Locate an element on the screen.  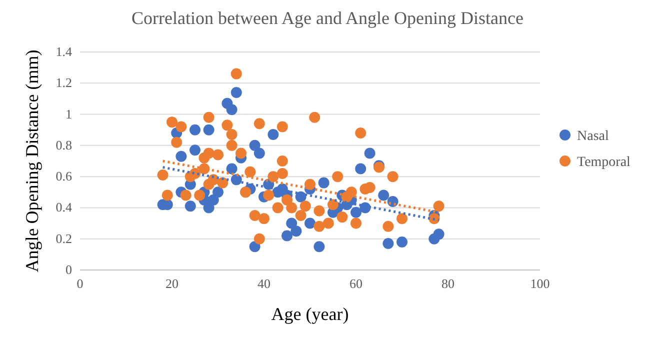
y-tick-label: 1.2 is located at coordinates (64, 82).